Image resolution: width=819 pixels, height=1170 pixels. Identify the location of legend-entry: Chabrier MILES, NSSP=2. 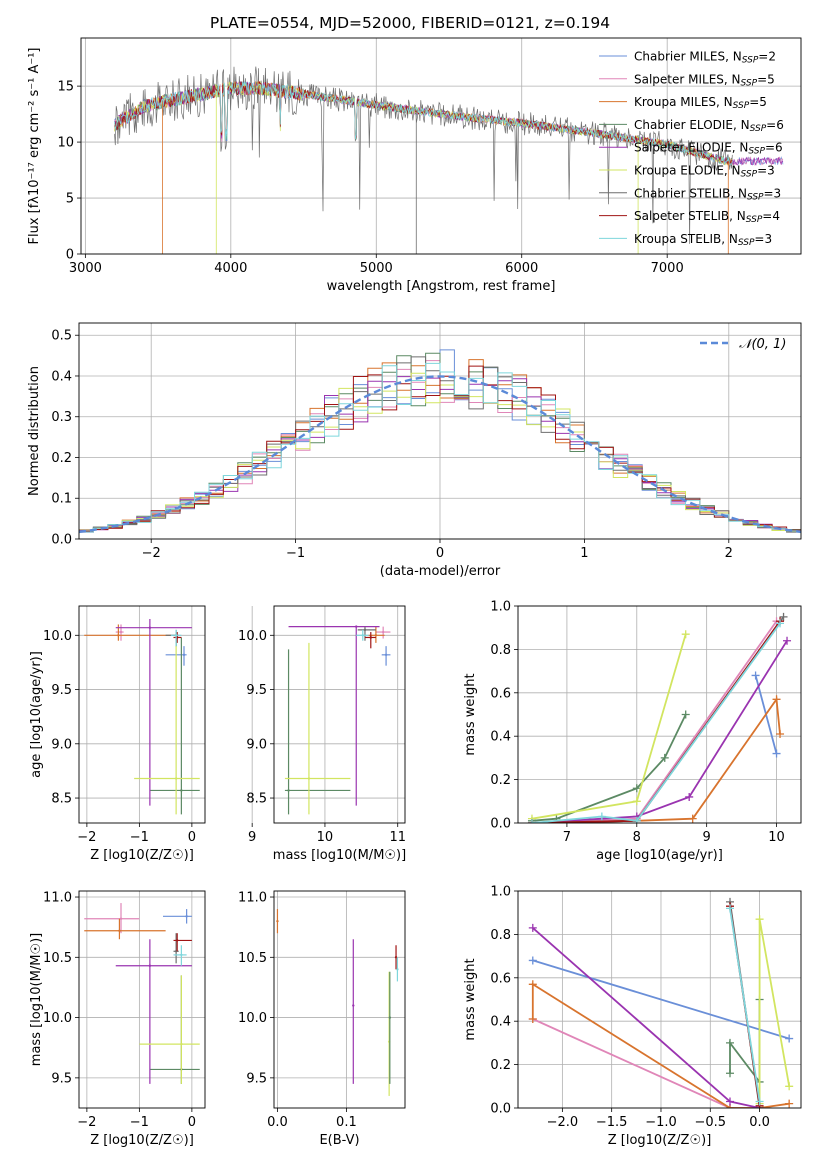
(705, 58).